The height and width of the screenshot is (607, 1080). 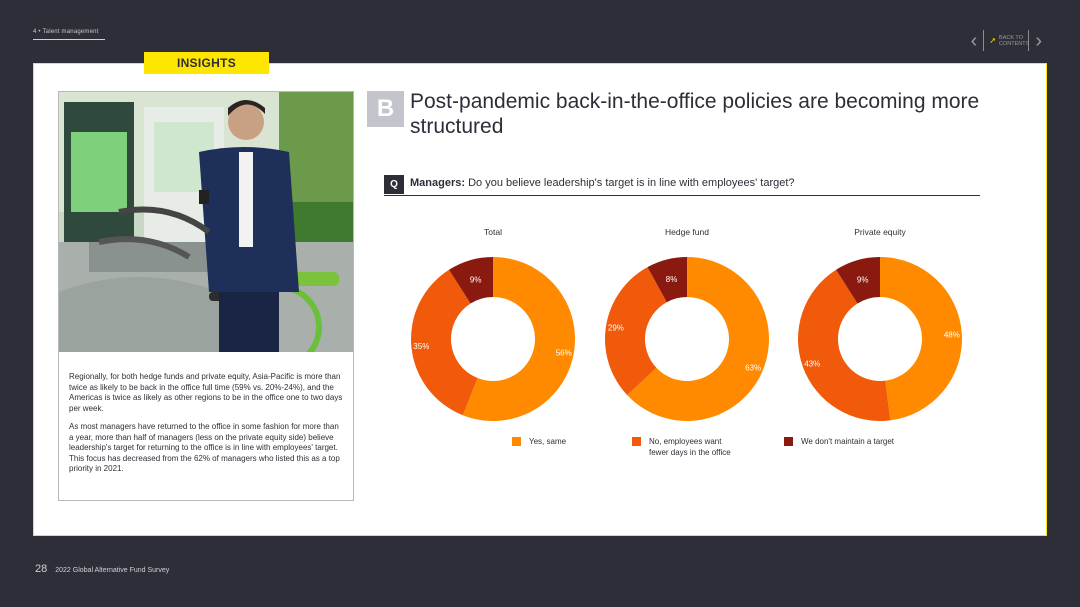 What do you see at coordinates (112, 570) in the screenshot?
I see `publication-title: 2022 Global Alternative Fund Survey` at bounding box center [112, 570].